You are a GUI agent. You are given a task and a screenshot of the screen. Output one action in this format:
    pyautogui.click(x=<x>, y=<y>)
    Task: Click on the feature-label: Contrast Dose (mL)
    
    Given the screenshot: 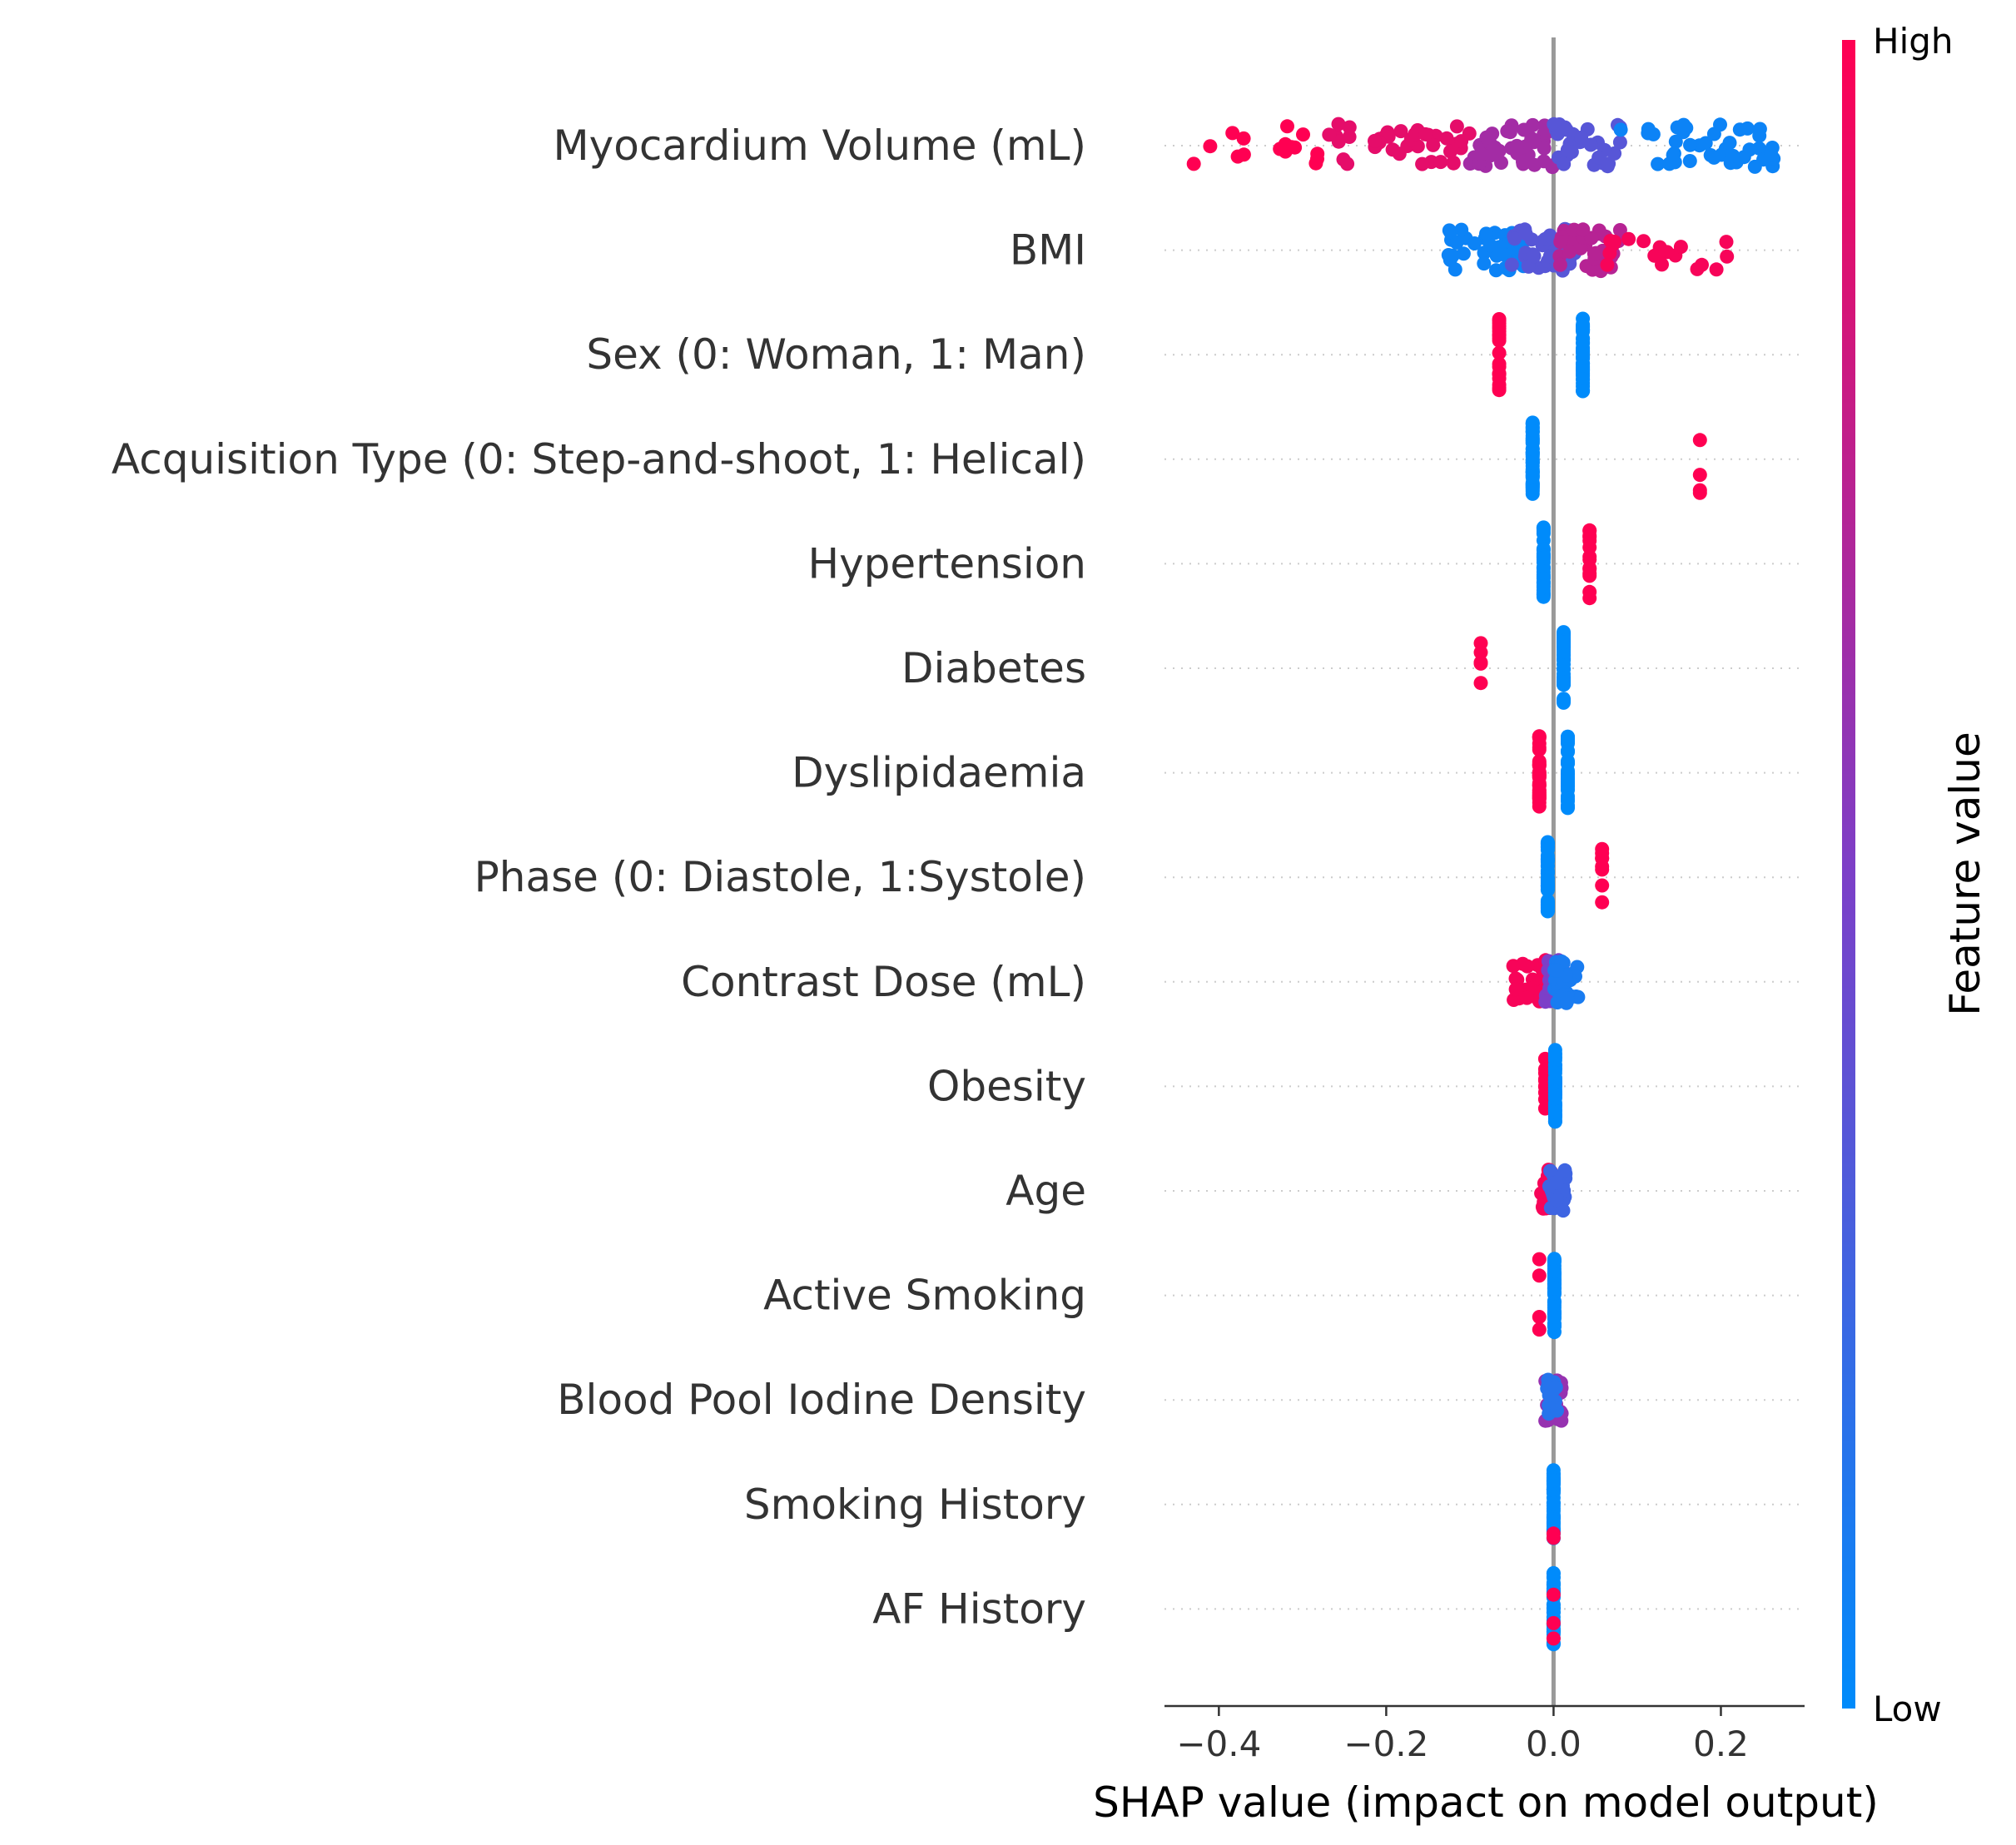 What is the action you would take?
    pyautogui.click(x=883, y=982)
    